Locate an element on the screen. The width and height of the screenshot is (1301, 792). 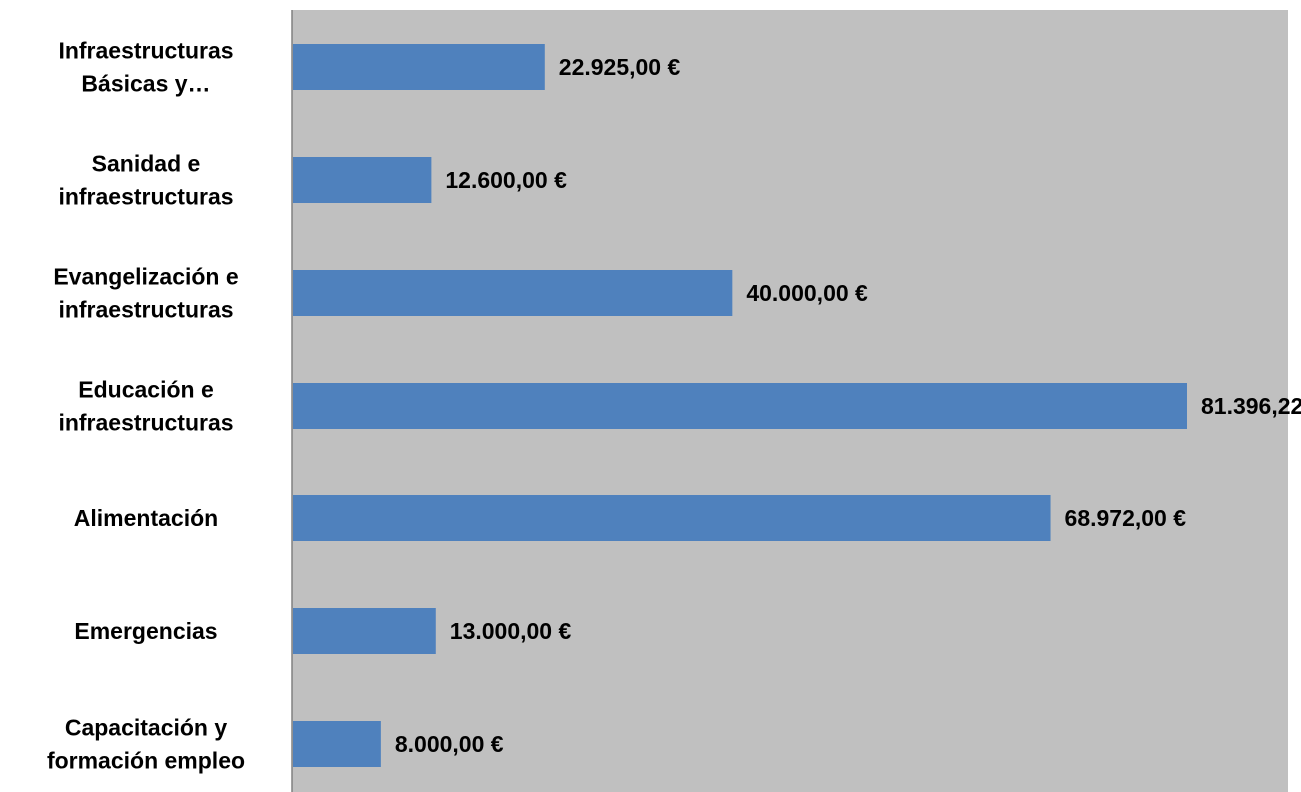
category-label-line: Alimentación is located at coordinates (146, 518).